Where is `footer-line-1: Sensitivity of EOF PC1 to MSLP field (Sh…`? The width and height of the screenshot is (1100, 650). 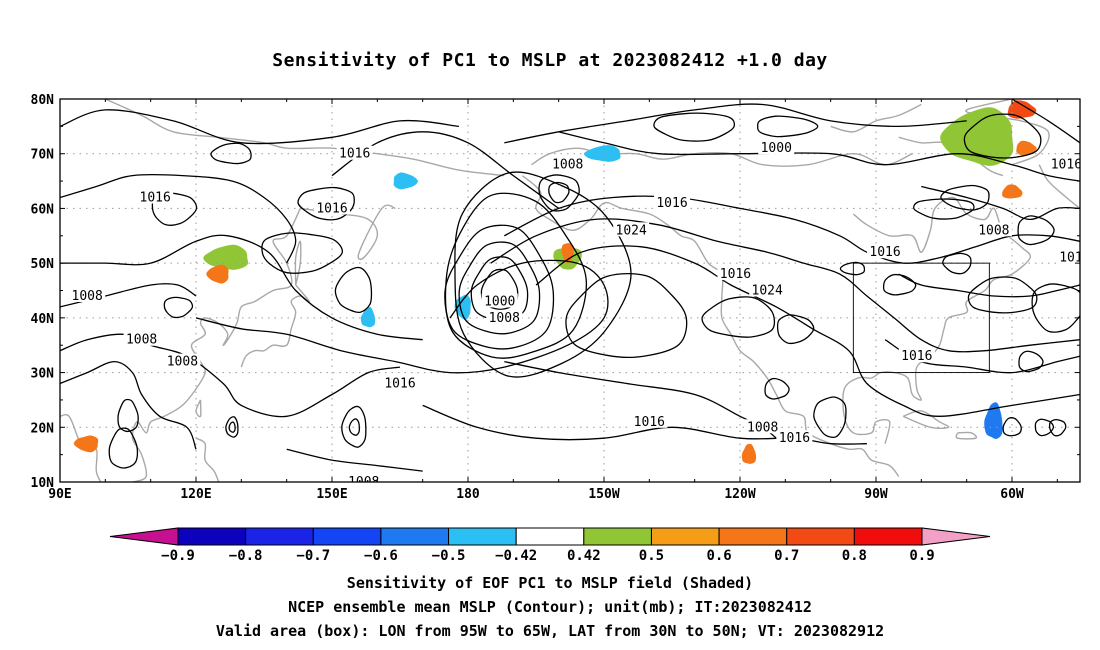 footer-line-1: Sensitivity of EOF PC1 to MSLP field (Sh… is located at coordinates (550, 583).